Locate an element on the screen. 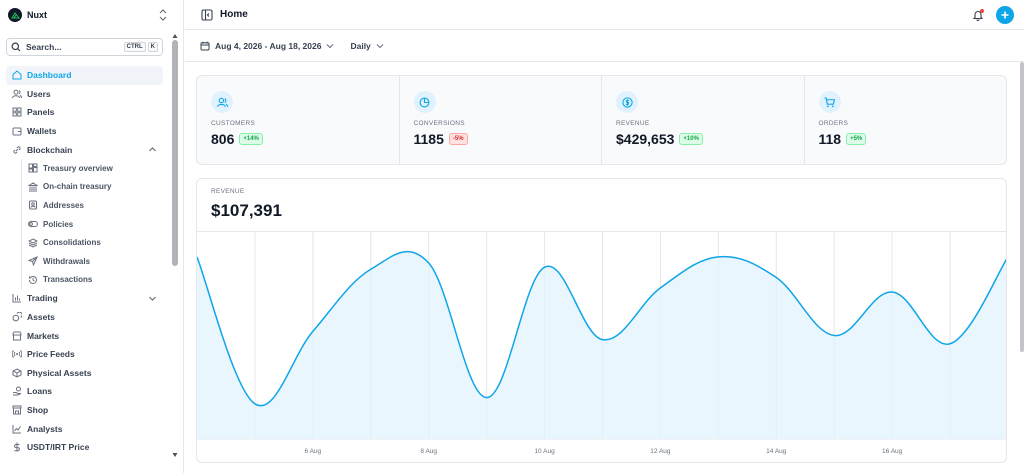 The width and height of the screenshot is (1024, 473). sidebar-item-dashboard: Dashboard is located at coordinates (84, 75).